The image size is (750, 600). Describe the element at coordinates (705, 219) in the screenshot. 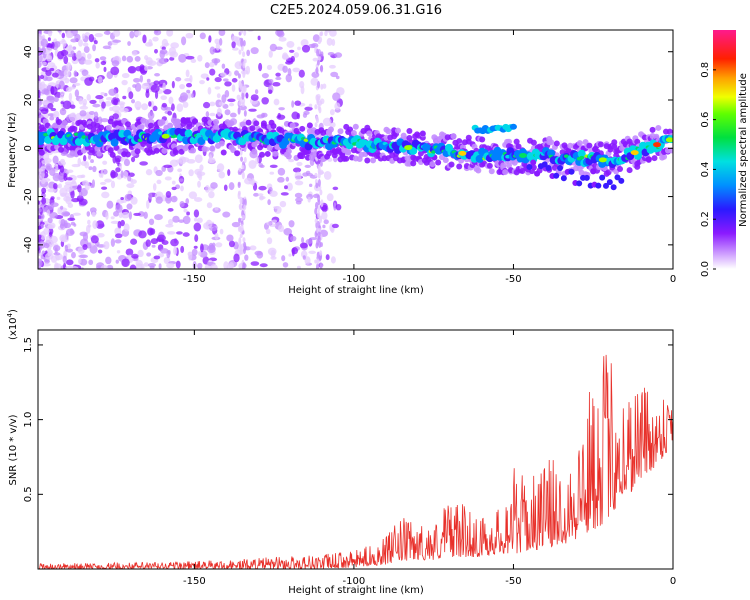

I see `colorbar-tick-label: 0.2` at that location.